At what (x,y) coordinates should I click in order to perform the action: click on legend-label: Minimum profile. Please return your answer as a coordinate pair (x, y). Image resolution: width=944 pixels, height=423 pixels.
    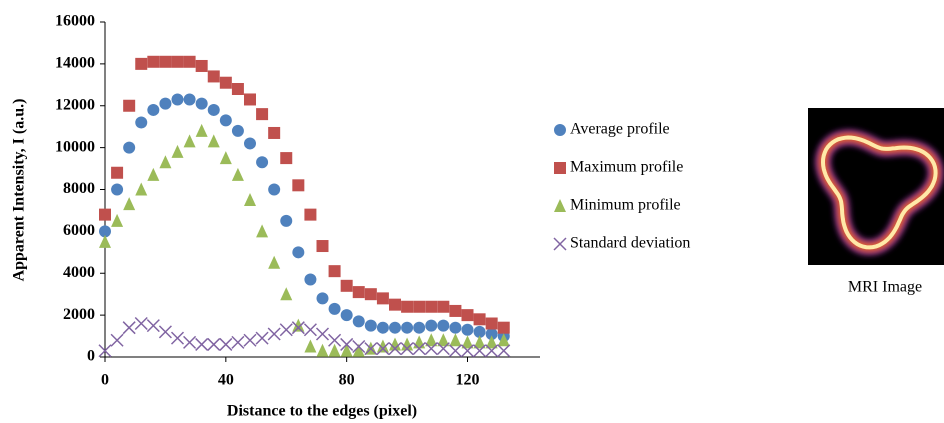
    Looking at the image, I should click on (625, 205).